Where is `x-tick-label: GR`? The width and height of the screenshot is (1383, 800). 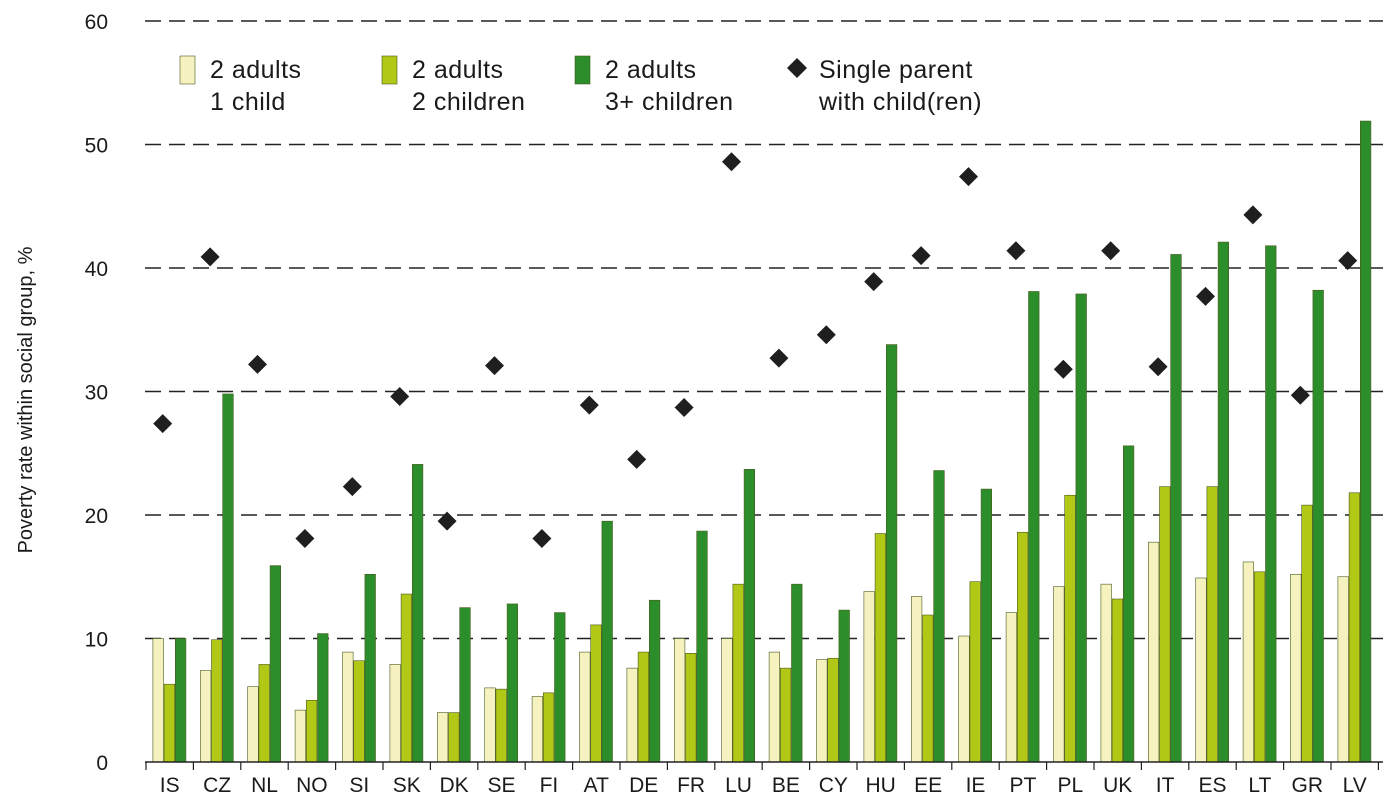 x-tick-label: GR is located at coordinates (1308, 785).